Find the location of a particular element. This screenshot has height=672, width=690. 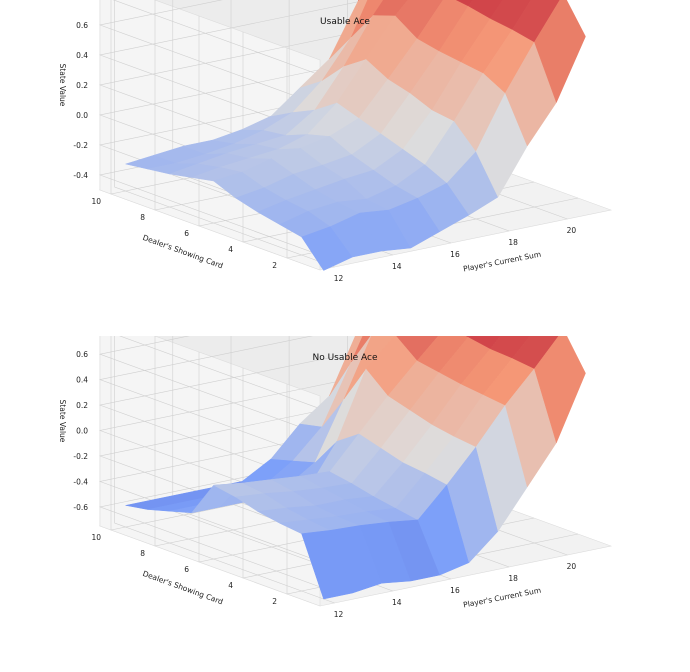

chart-title: No Usable Ace is located at coordinates (345, 358).